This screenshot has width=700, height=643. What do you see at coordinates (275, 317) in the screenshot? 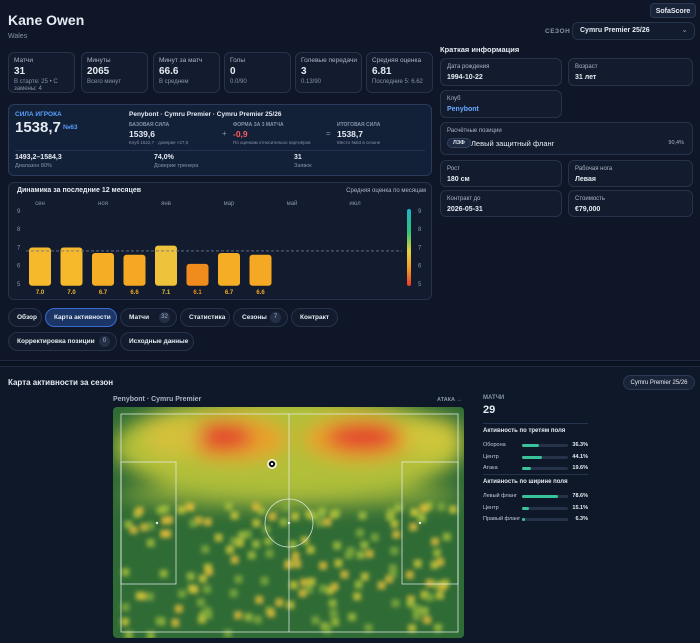
I see `tab-count: 7` at bounding box center [275, 317].